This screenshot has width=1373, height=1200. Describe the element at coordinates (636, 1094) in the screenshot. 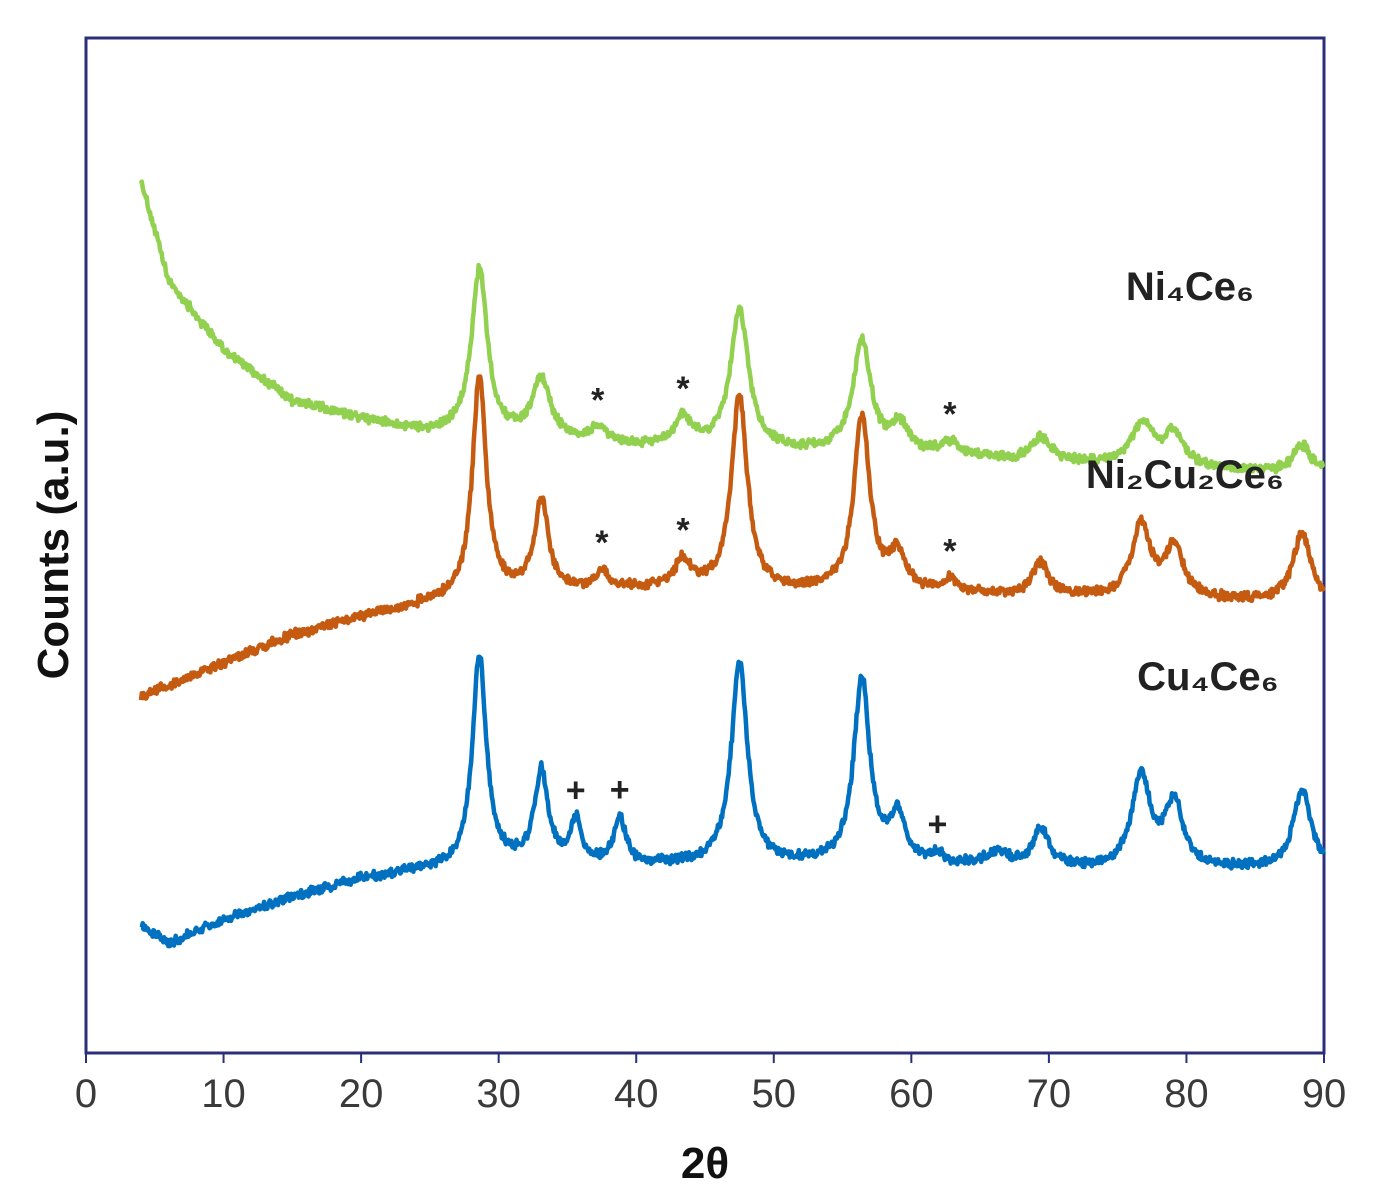

I see `x-tick-label: 40` at that location.